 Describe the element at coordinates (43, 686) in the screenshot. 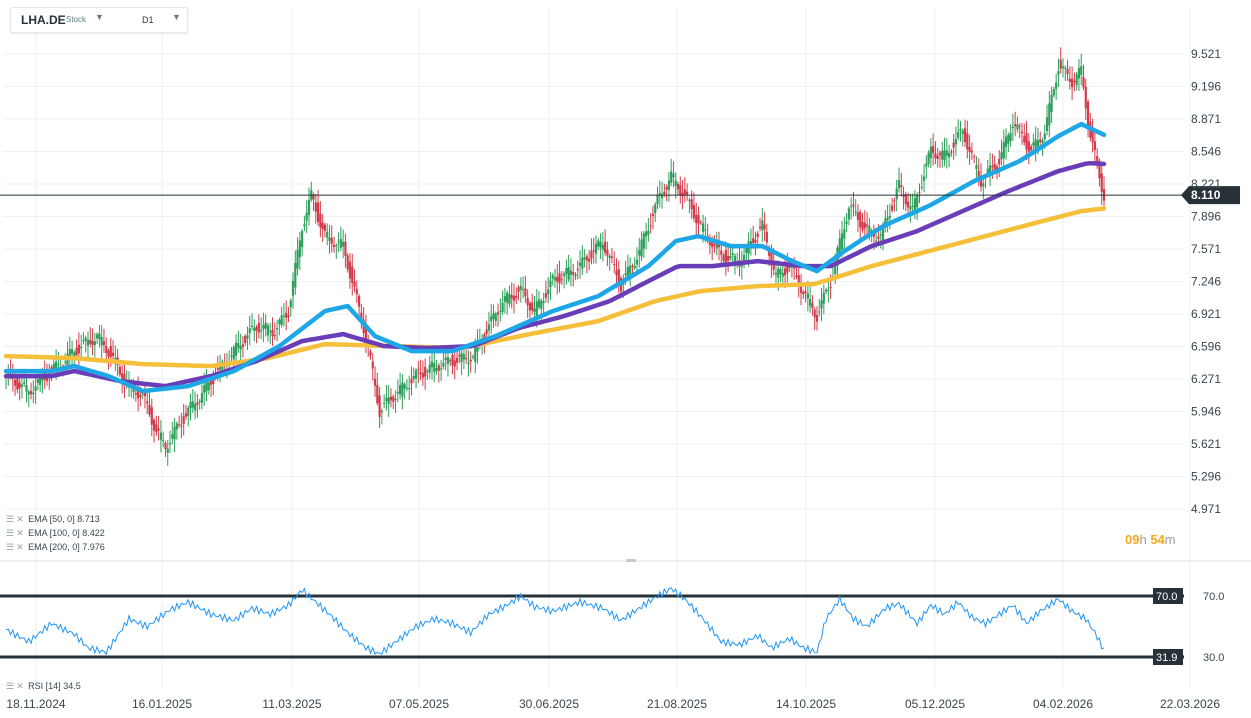

I see `indicator-legend-rsi: ☰ ✕ RSI [14] 34.5` at that location.